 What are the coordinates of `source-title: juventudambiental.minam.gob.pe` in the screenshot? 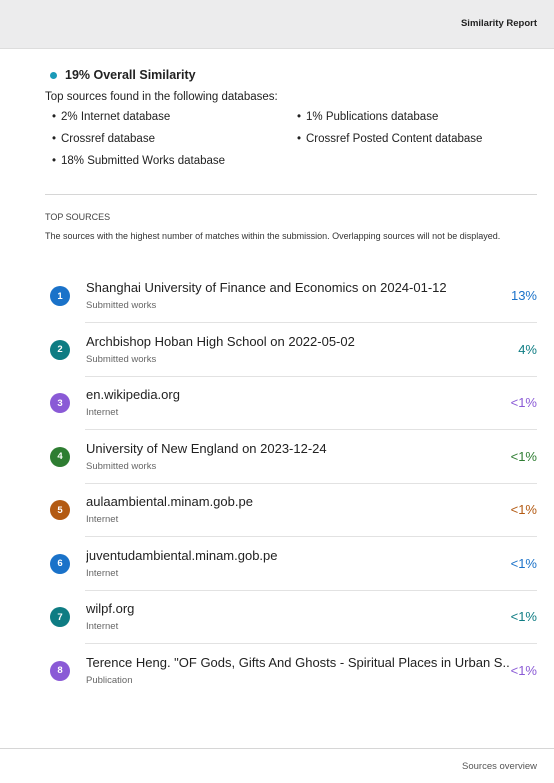 It's located at (182, 555).